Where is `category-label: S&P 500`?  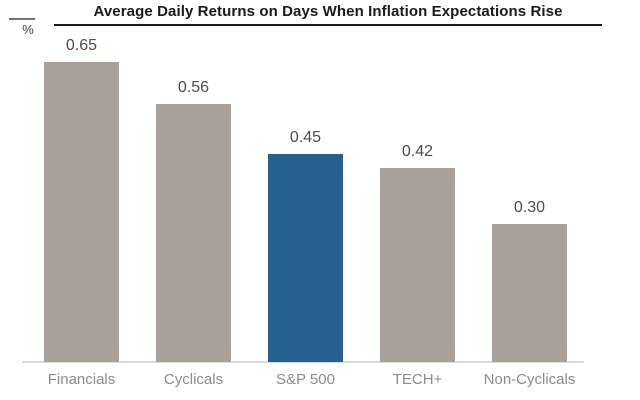 category-label: S&P 500 is located at coordinates (305, 379).